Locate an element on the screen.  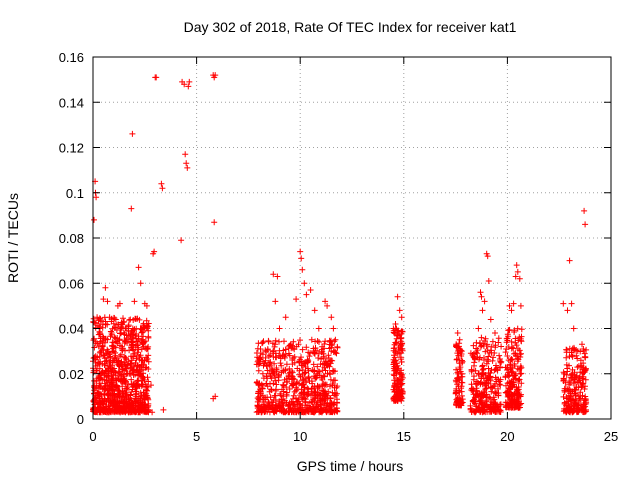
y-axis-title: ROTI / TECUs is located at coordinates (13, 238).